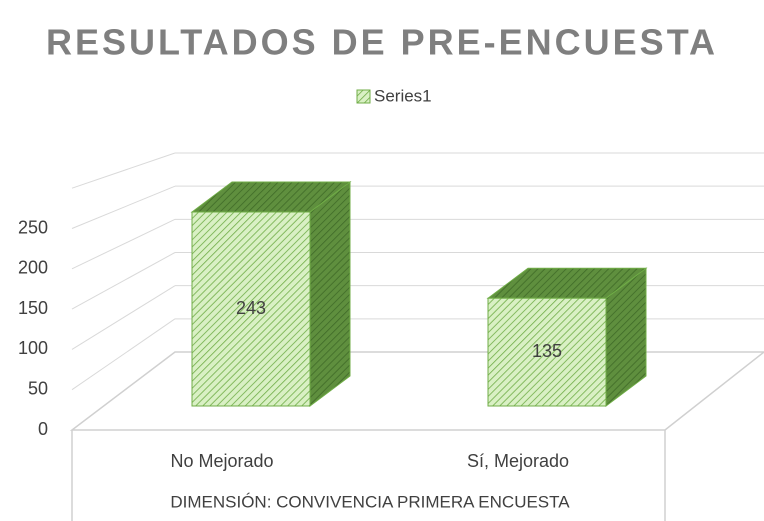 Image resolution: width=764 pixels, height=521 pixels. Describe the element at coordinates (38, 388) in the screenshot. I see `y-tick-label: 50` at that location.